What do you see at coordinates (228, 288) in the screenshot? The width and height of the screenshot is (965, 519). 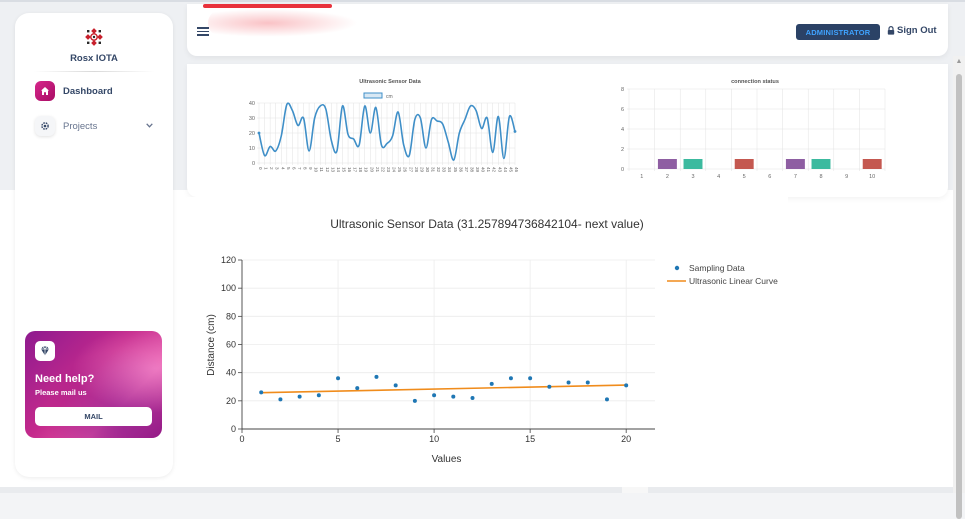 I see `y-tick-label: 100` at bounding box center [228, 288].